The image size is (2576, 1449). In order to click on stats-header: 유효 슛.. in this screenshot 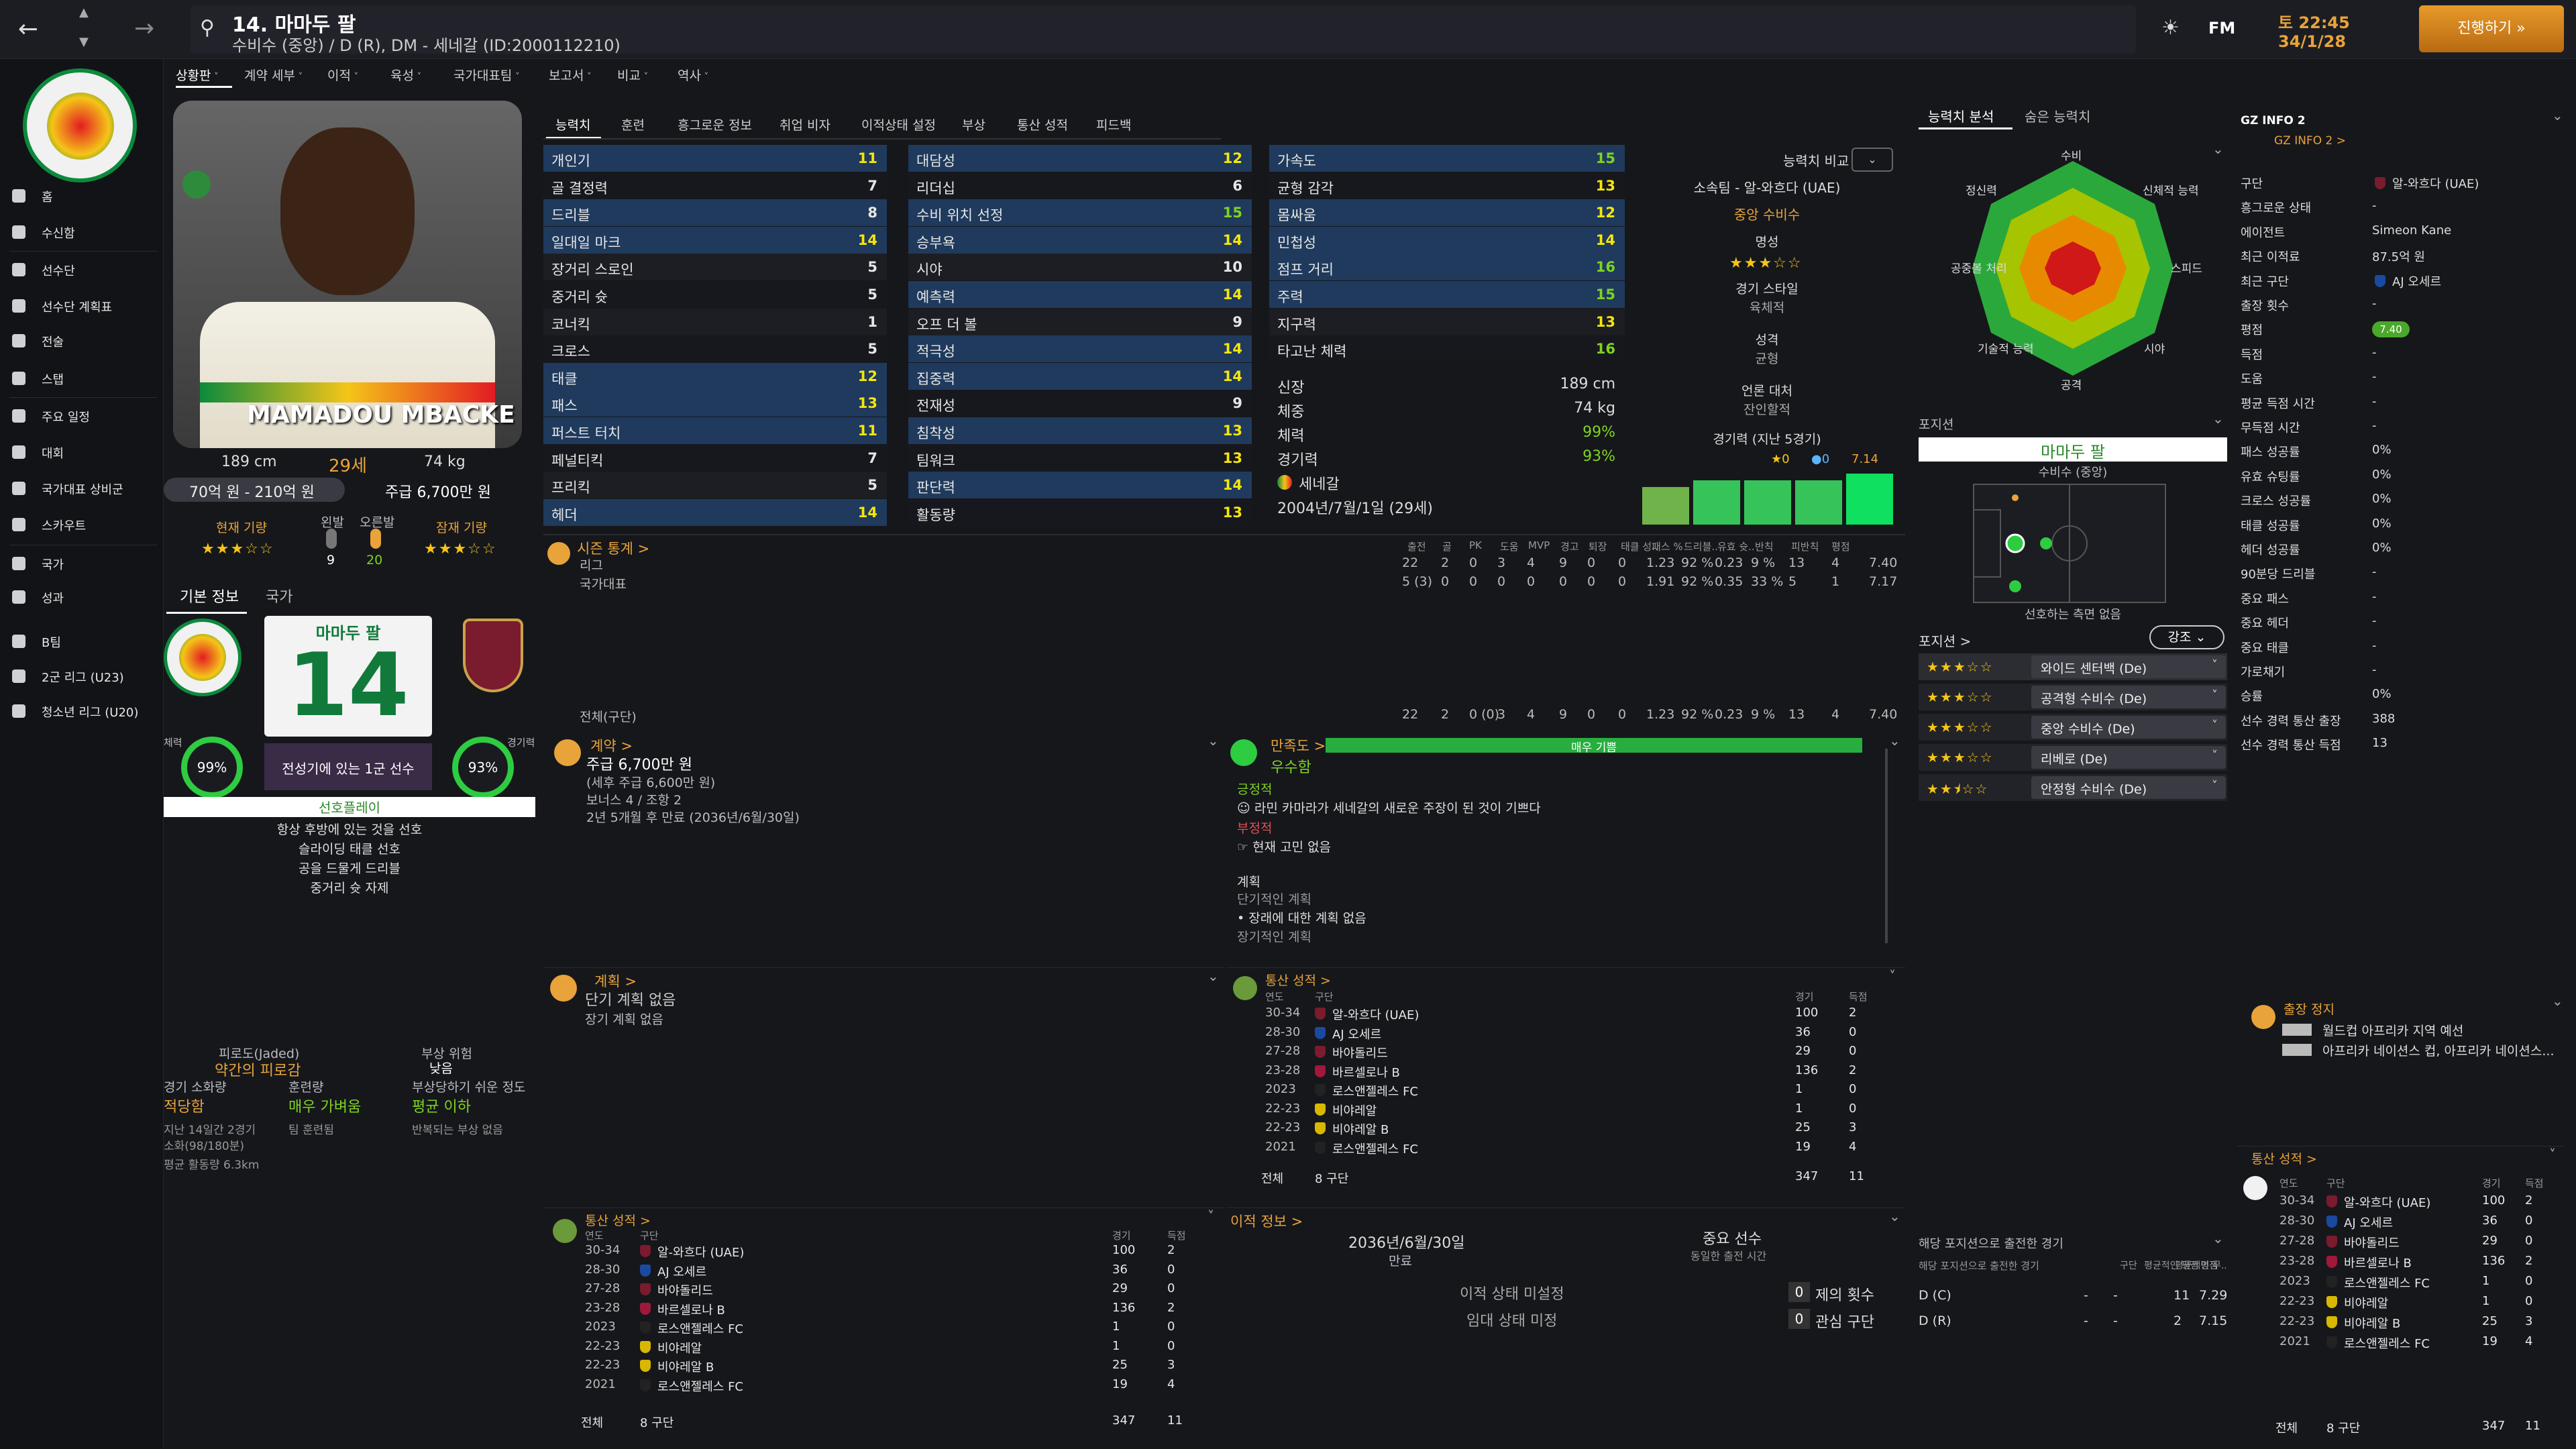, I will do `click(1736, 547)`.